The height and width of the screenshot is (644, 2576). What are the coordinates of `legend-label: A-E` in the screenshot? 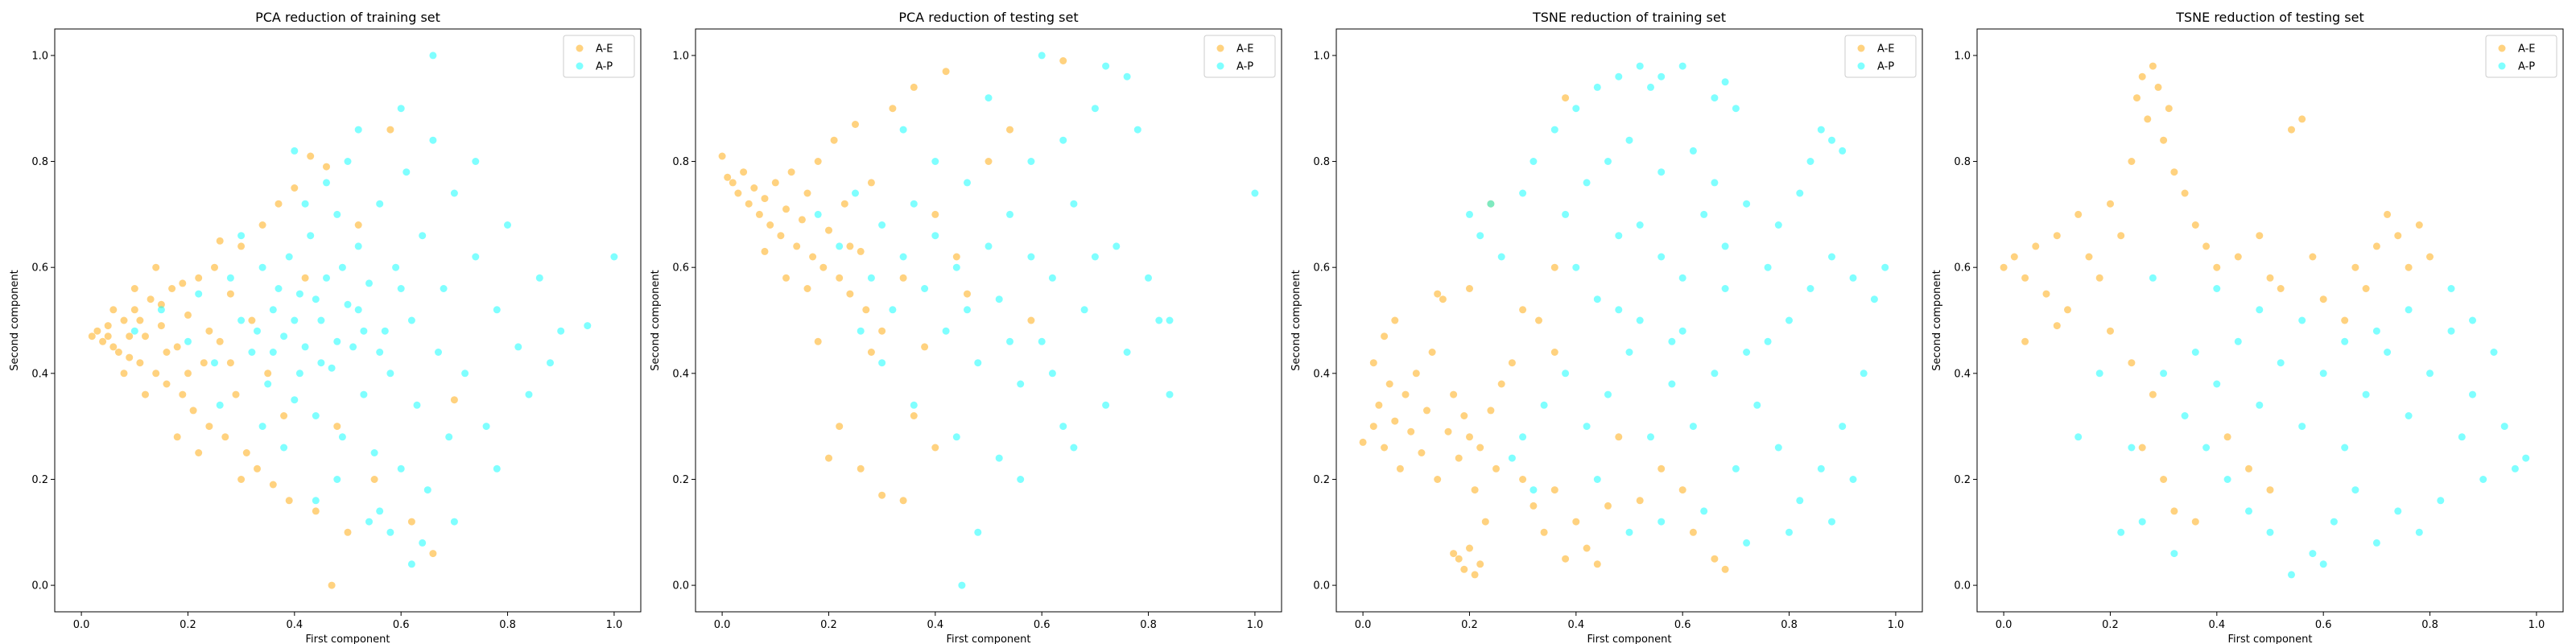 It's located at (604, 49).